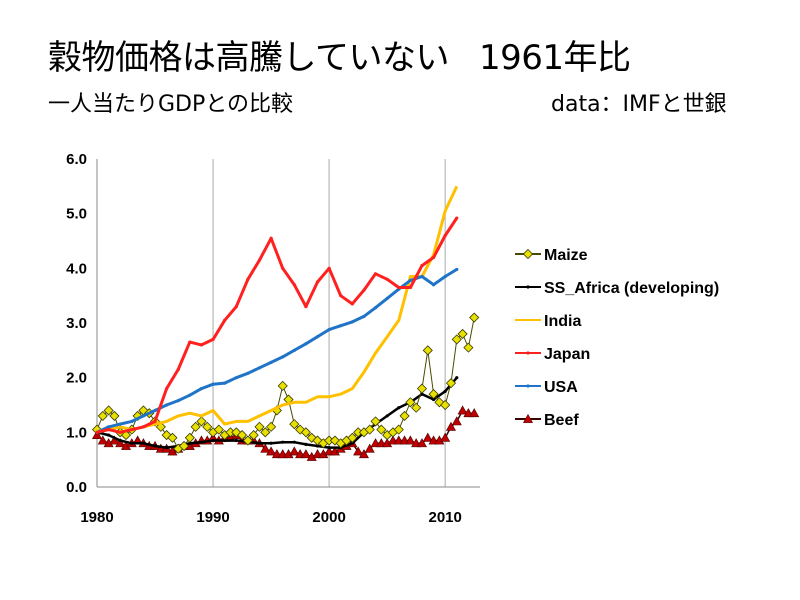  I want to click on legend-marker-usa, so click(528, 386).